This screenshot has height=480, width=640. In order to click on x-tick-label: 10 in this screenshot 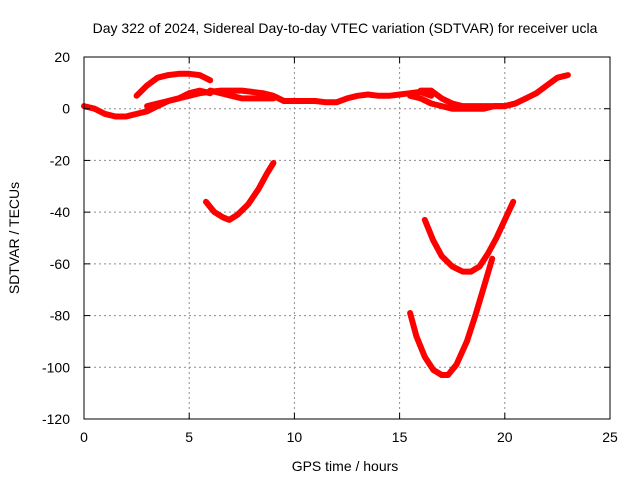, I will do `click(295, 437)`.